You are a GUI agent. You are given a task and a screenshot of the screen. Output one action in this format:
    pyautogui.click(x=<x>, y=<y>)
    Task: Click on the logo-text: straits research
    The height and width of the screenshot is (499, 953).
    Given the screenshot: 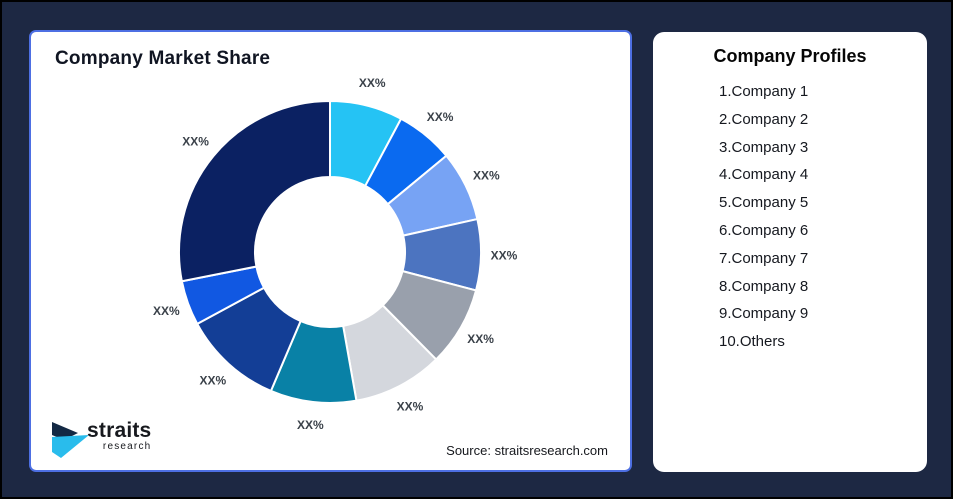 What is the action you would take?
    pyautogui.click(x=119, y=436)
    